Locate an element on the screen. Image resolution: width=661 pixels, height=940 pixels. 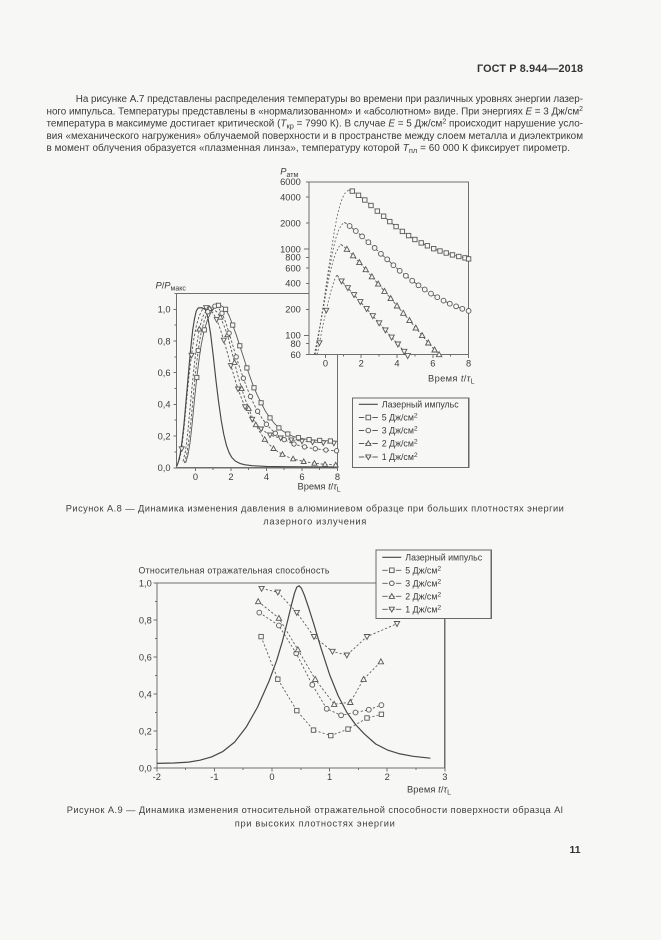
svg-text: 400 is located at coordinates (293, 284).